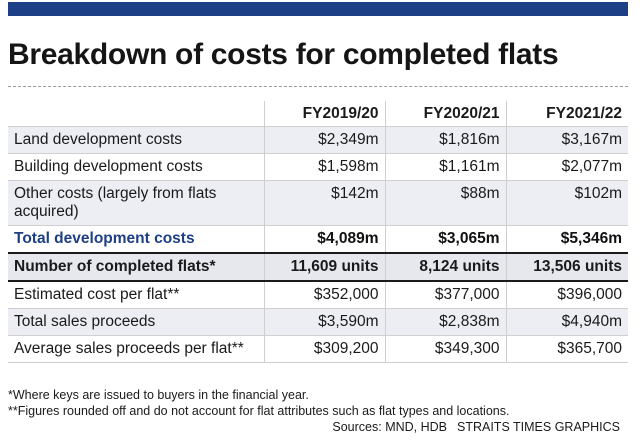 Image resolution: width=640 pixels, height=447 pixels. I want to click on table-header-row: FY2019/20 FY2020/21 FY2021/22, so click(318, 114).